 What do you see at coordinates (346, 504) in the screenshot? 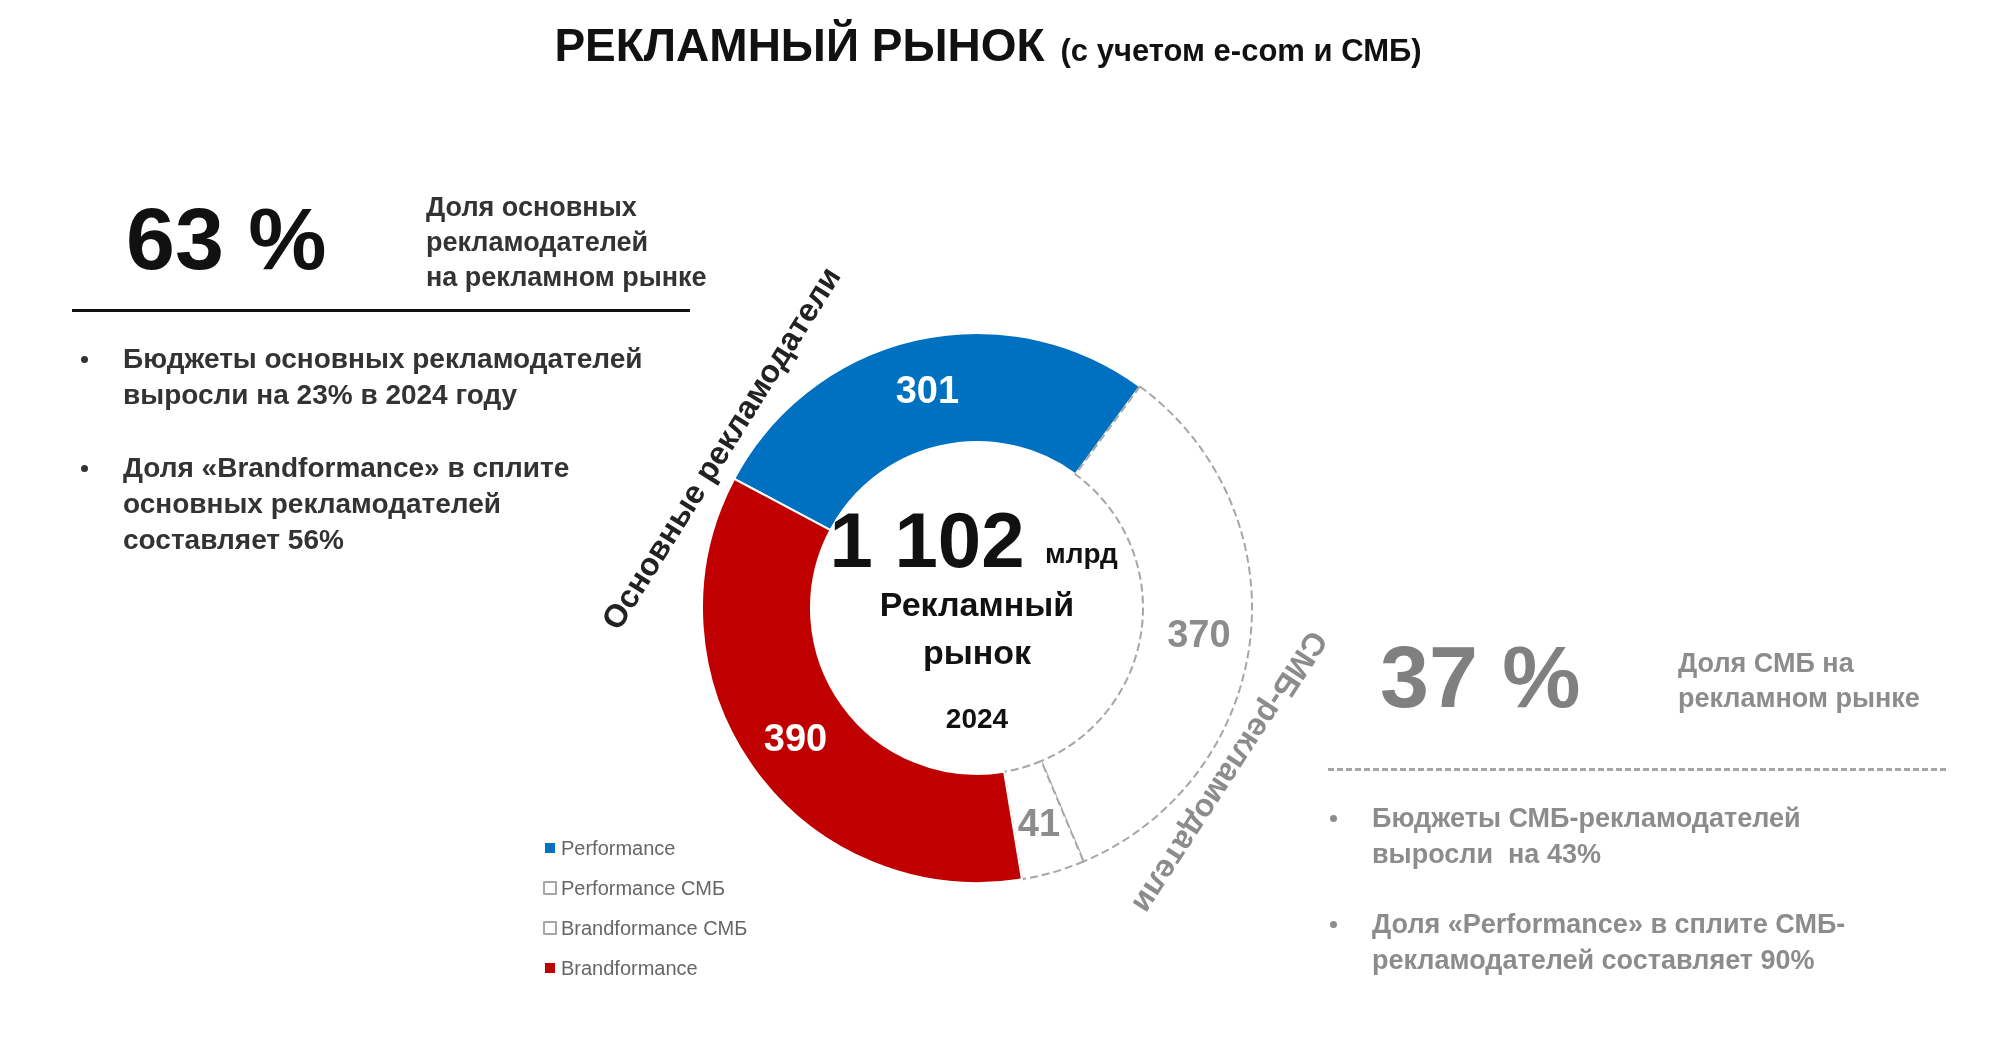
I see `text: Доля «Brandformance» в сплите основных рекламодателей составляет 56%` at bounding box center [346, 504].